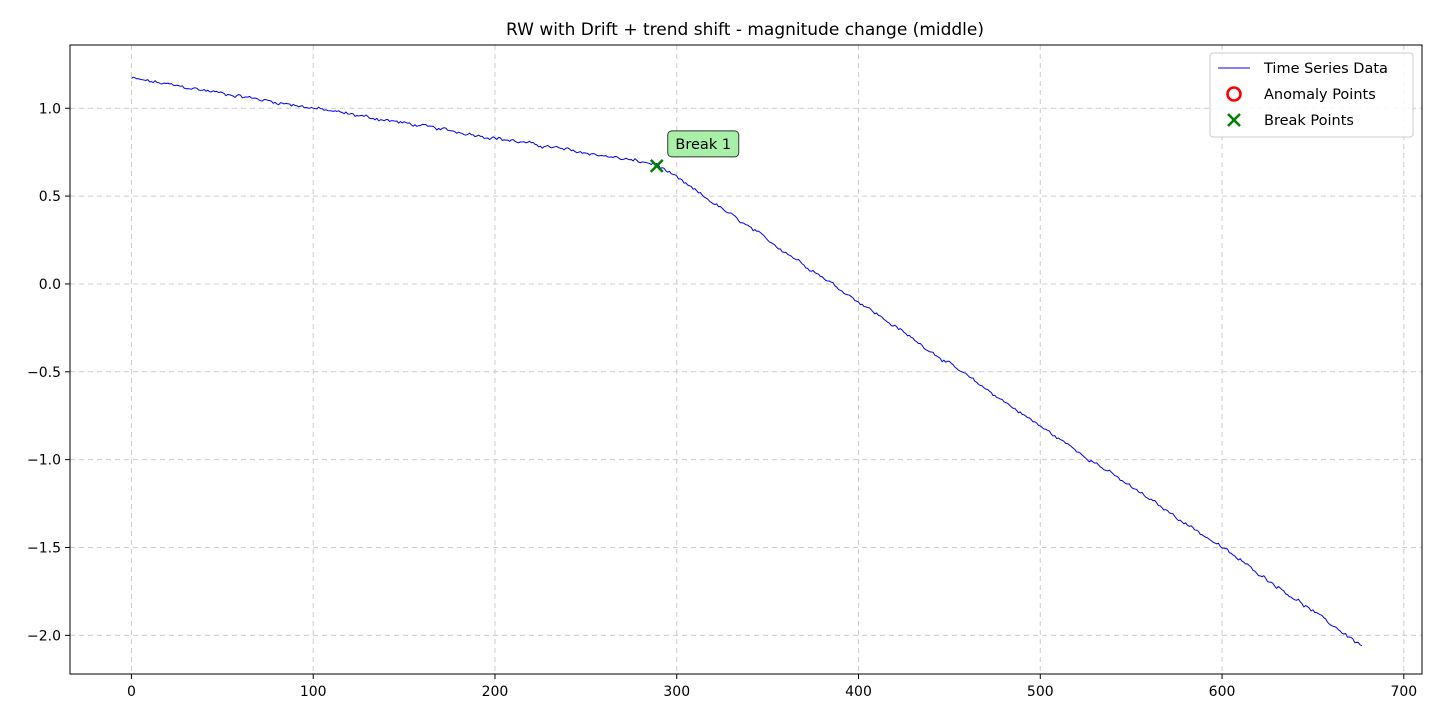  I want to click on y-tick-label: 1.0, so click(50, 109).